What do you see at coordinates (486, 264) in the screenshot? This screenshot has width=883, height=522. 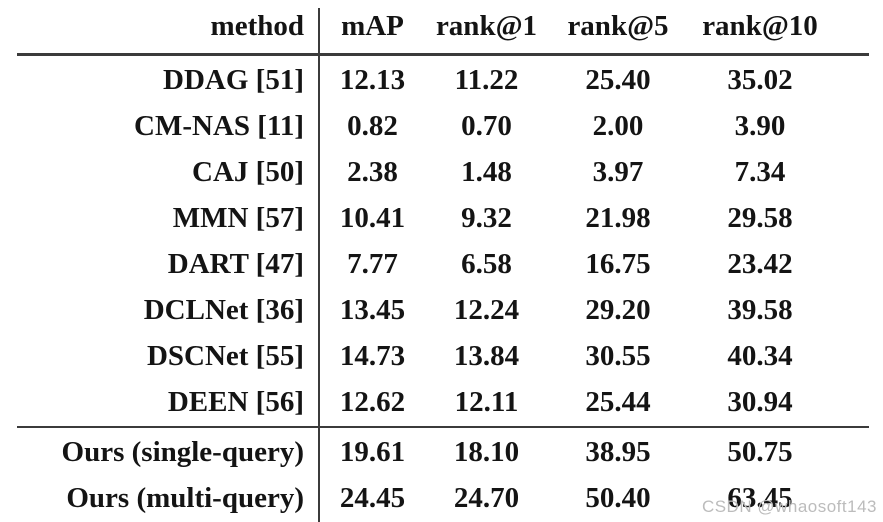 I see `rank1-value-cell: 6.58` at bounding box center [486, 264].